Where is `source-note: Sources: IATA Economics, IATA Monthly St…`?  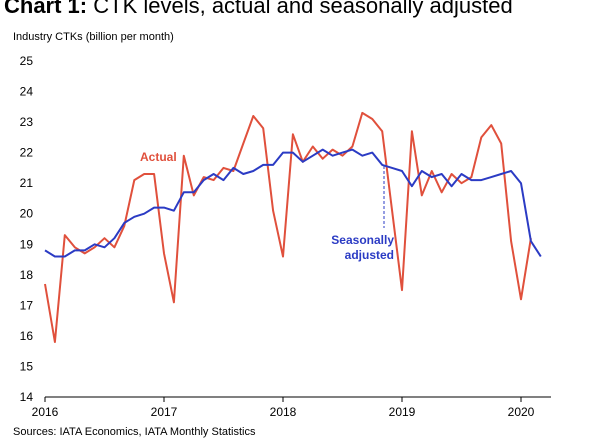
source-note: Sources: IATA Economics, IATA Monthly St… is located at coordinates (134, 432).